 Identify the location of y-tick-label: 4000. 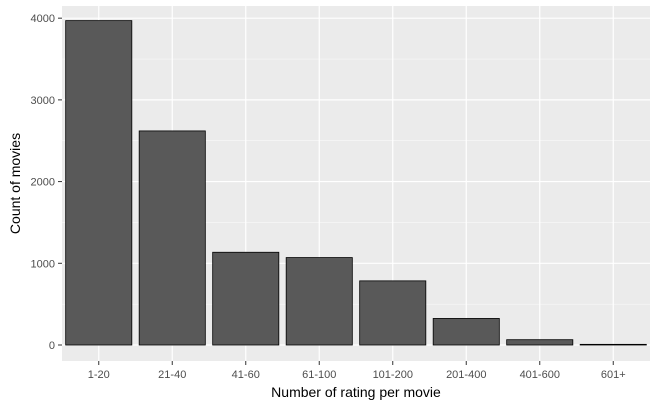
(43, 19).